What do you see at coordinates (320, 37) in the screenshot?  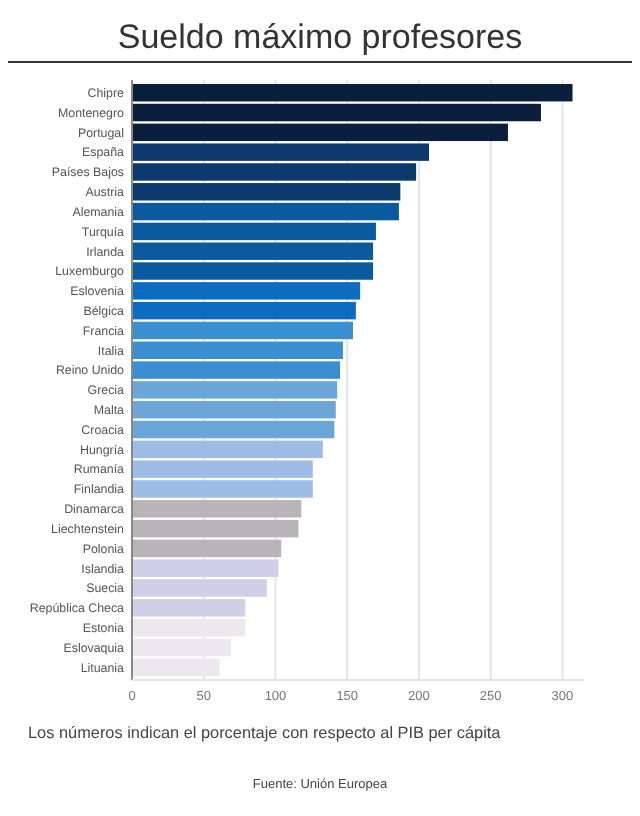 I see `chart-title: Sueldo máximo profesores` at bounding box center [320, 37].